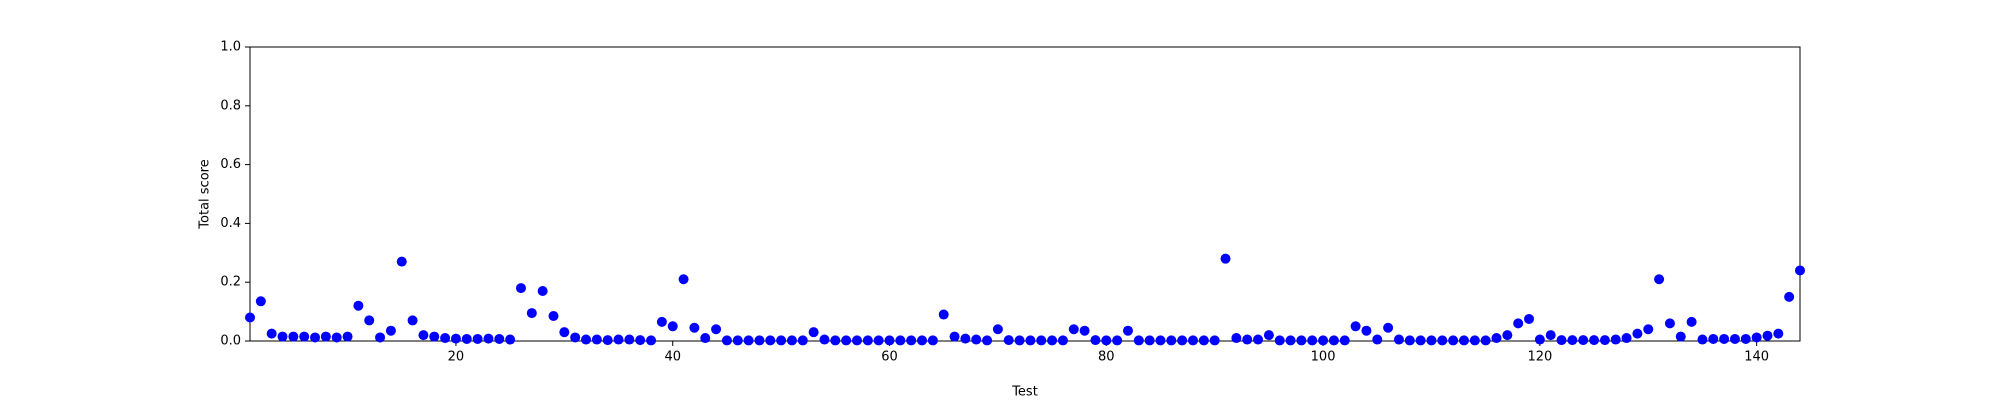 This screenshot has height=400, width=2000. I want to click on y-tick-label: 1.0, so click(230, 47).